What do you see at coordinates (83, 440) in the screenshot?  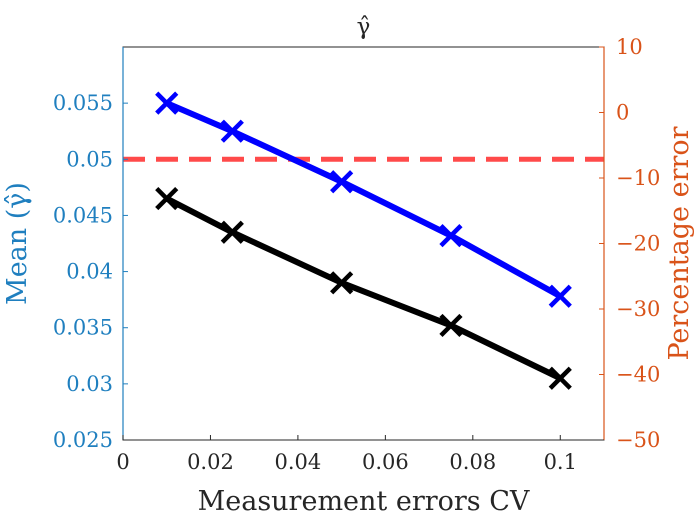 I see `left-tick-label: 0.025` at bounding box center [83, 440].